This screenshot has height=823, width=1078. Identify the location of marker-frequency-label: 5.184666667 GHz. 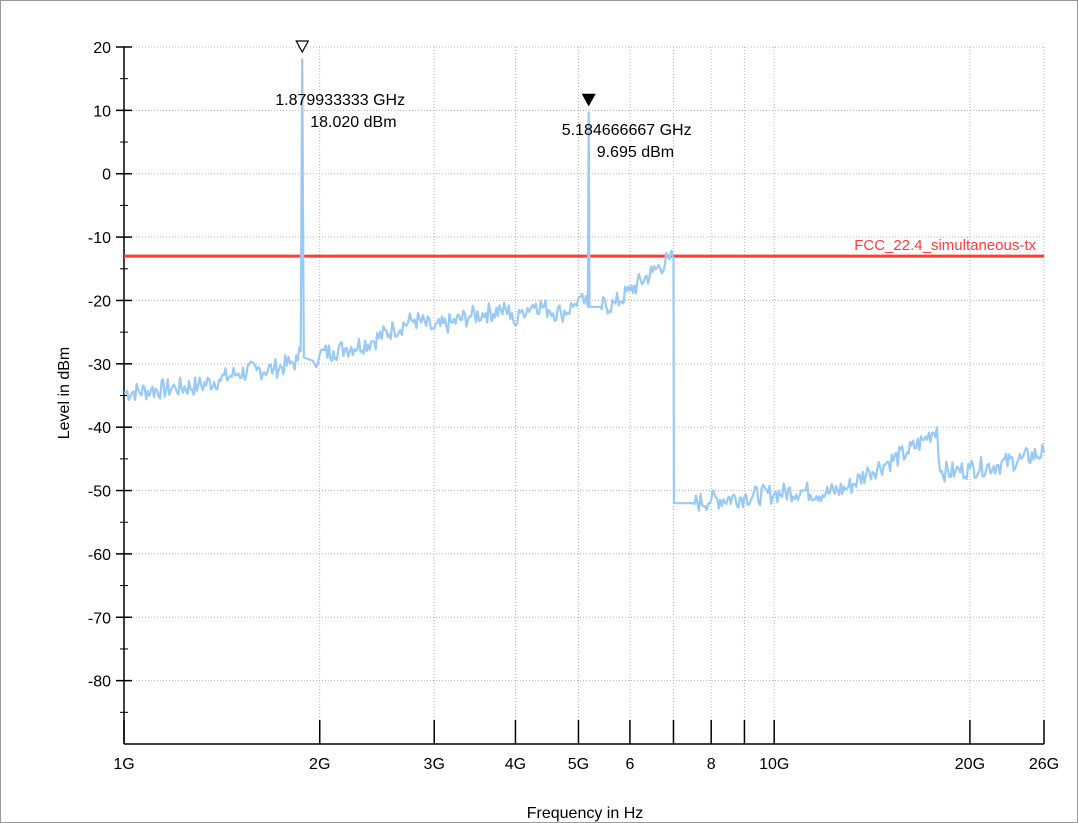
(627, 130).